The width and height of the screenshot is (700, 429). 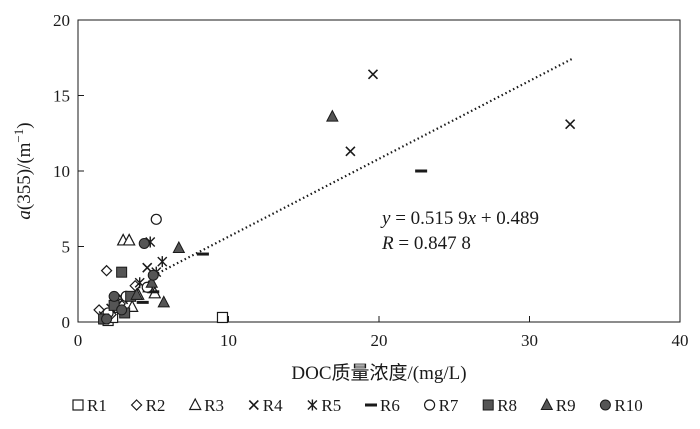 I want to click on legend-item-r8: R8, so click(x=499, y=405).